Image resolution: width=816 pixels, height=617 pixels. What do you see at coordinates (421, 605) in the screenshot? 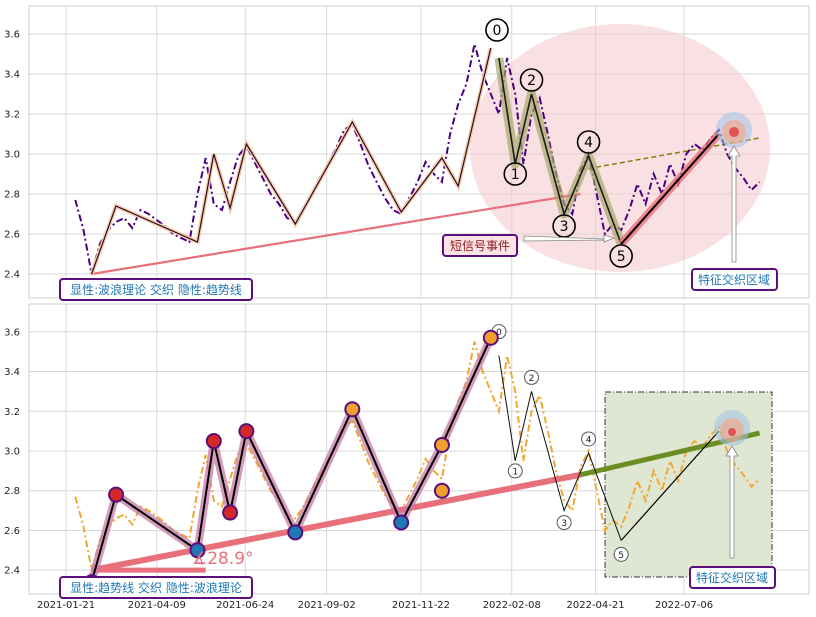
I see `x-tick-label: 2021-11-22` at bounding box center [421, 605].